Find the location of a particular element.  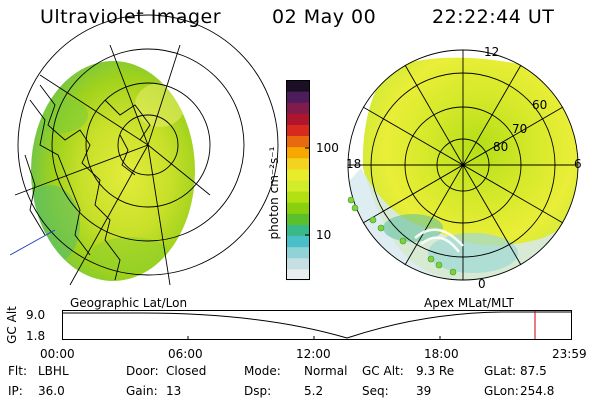

info-key: Dsp: is located at coordinates (258, 391).